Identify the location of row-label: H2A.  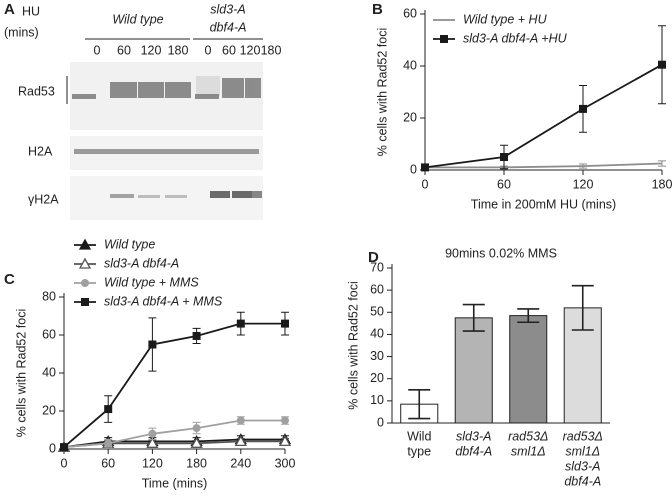
(40, 151).